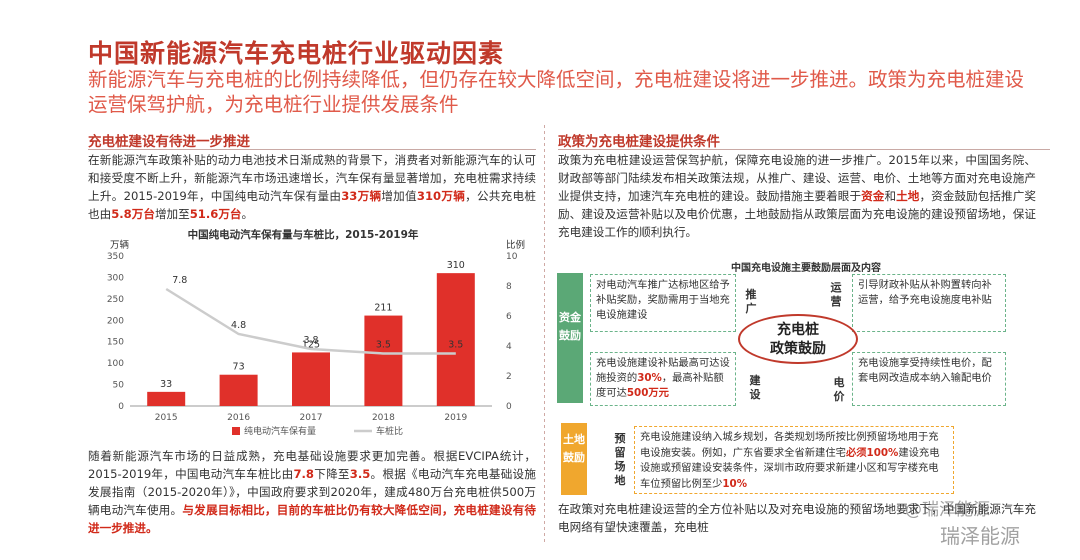 Image resolution: width=1080 pixels, height=560 pixels. Describe the element at coordinates (115, 343) in the screenshot. I see `y-tick-label: 150` at that location.